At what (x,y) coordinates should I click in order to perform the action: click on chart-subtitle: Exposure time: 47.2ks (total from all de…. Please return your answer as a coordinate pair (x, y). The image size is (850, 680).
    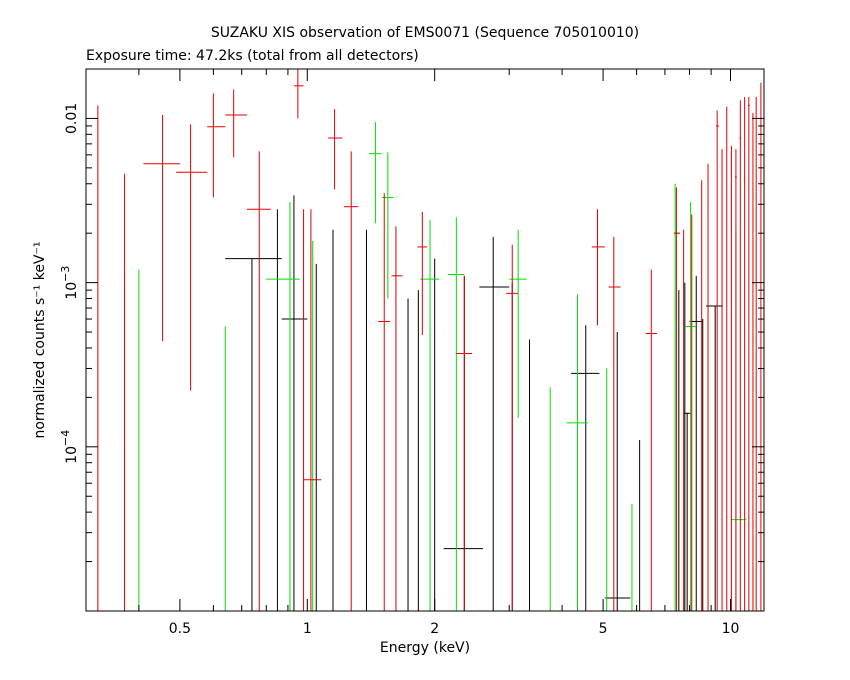
    Looking at the image, I should click on (252, 56).